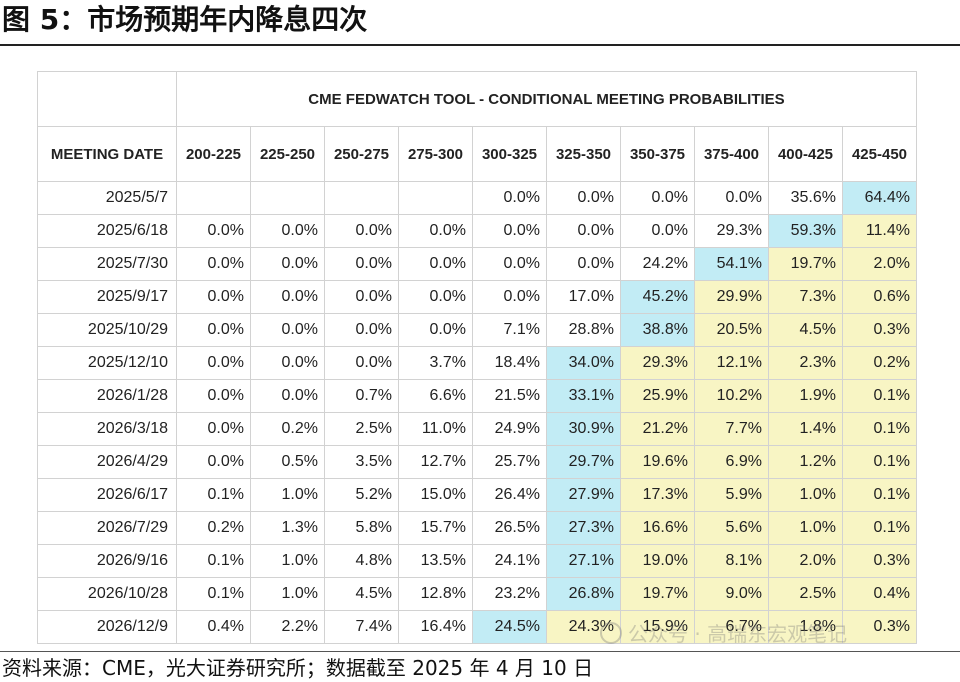 This screenshot has height=682, width=960. What do you see at coordinates (509, 396) in the screenshot?
I see `probability-cell: 21.5%` at bounding box center [509, 396].